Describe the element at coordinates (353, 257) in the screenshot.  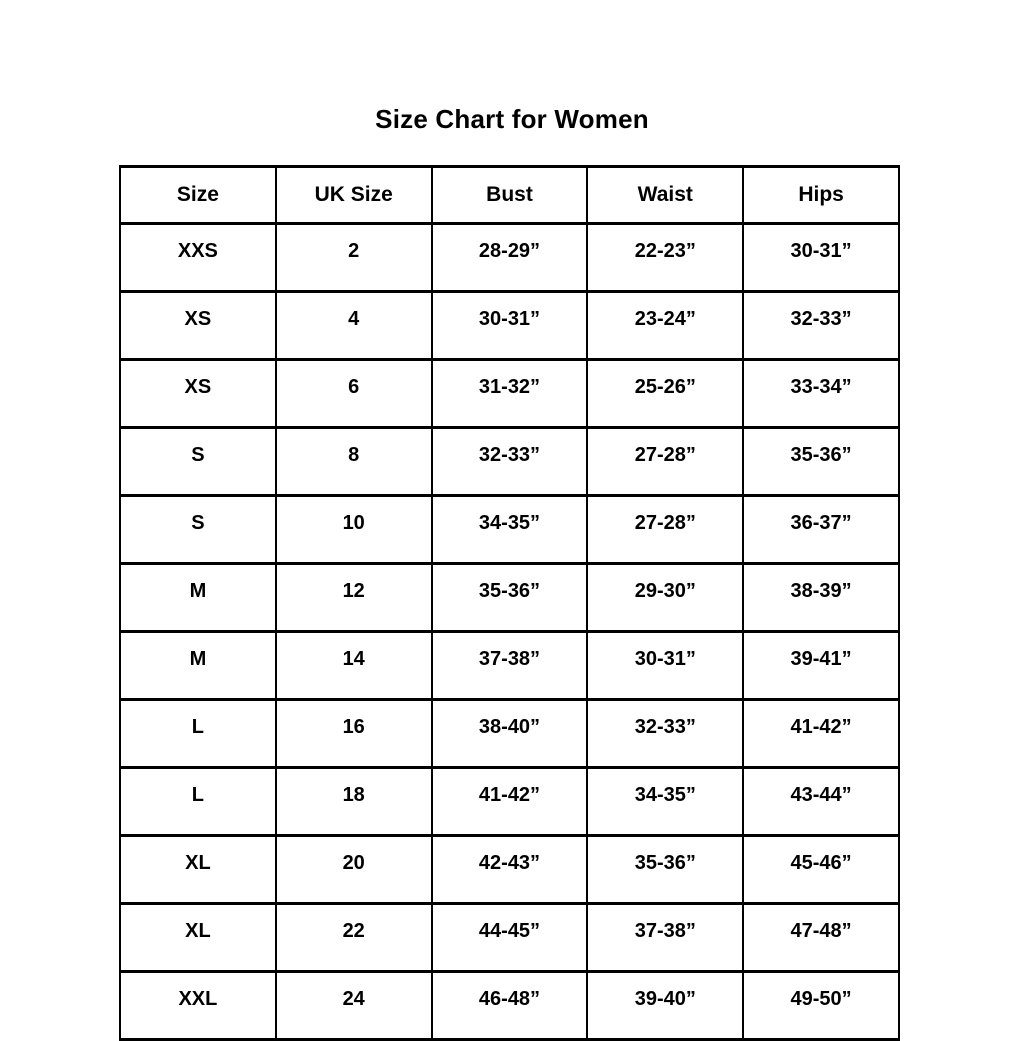
I see `table-cell: 2` at that location.